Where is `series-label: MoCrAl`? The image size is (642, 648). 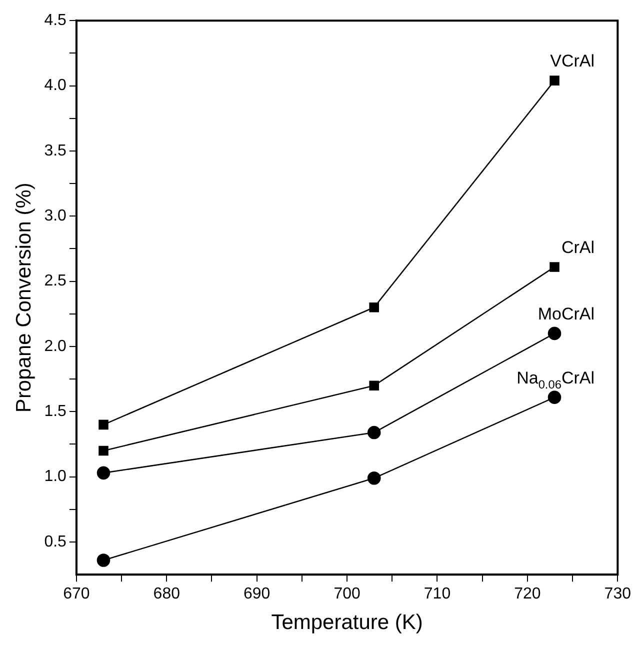 series-label: MoCrAl is located at coordinates (566, 314).